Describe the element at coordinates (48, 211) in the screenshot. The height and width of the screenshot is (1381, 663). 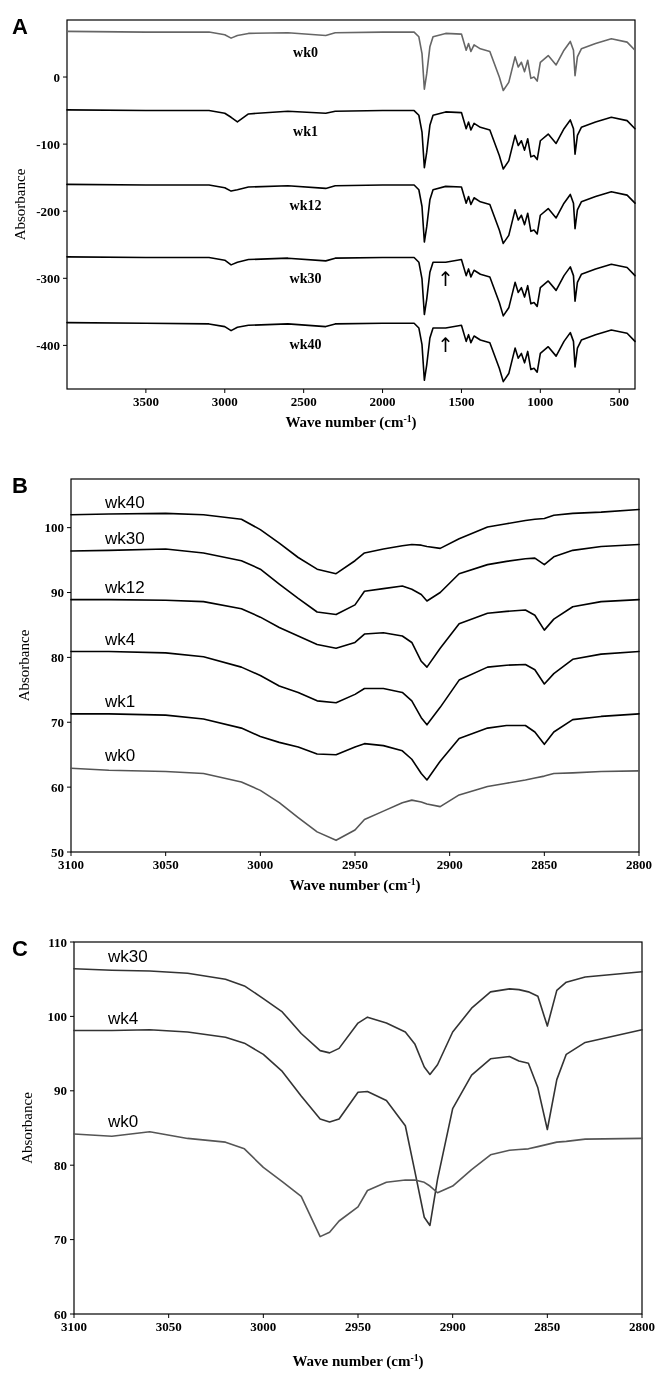
I see `y-tick-label: -200` at that location.